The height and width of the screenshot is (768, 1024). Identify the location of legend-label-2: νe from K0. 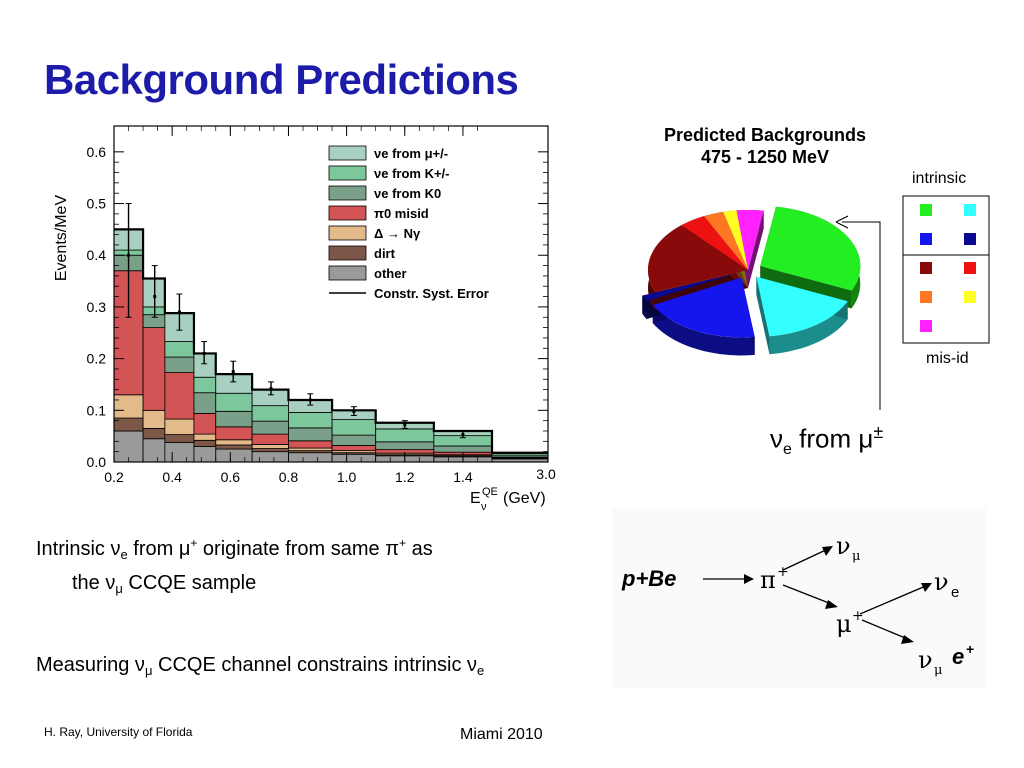
(407, 193).